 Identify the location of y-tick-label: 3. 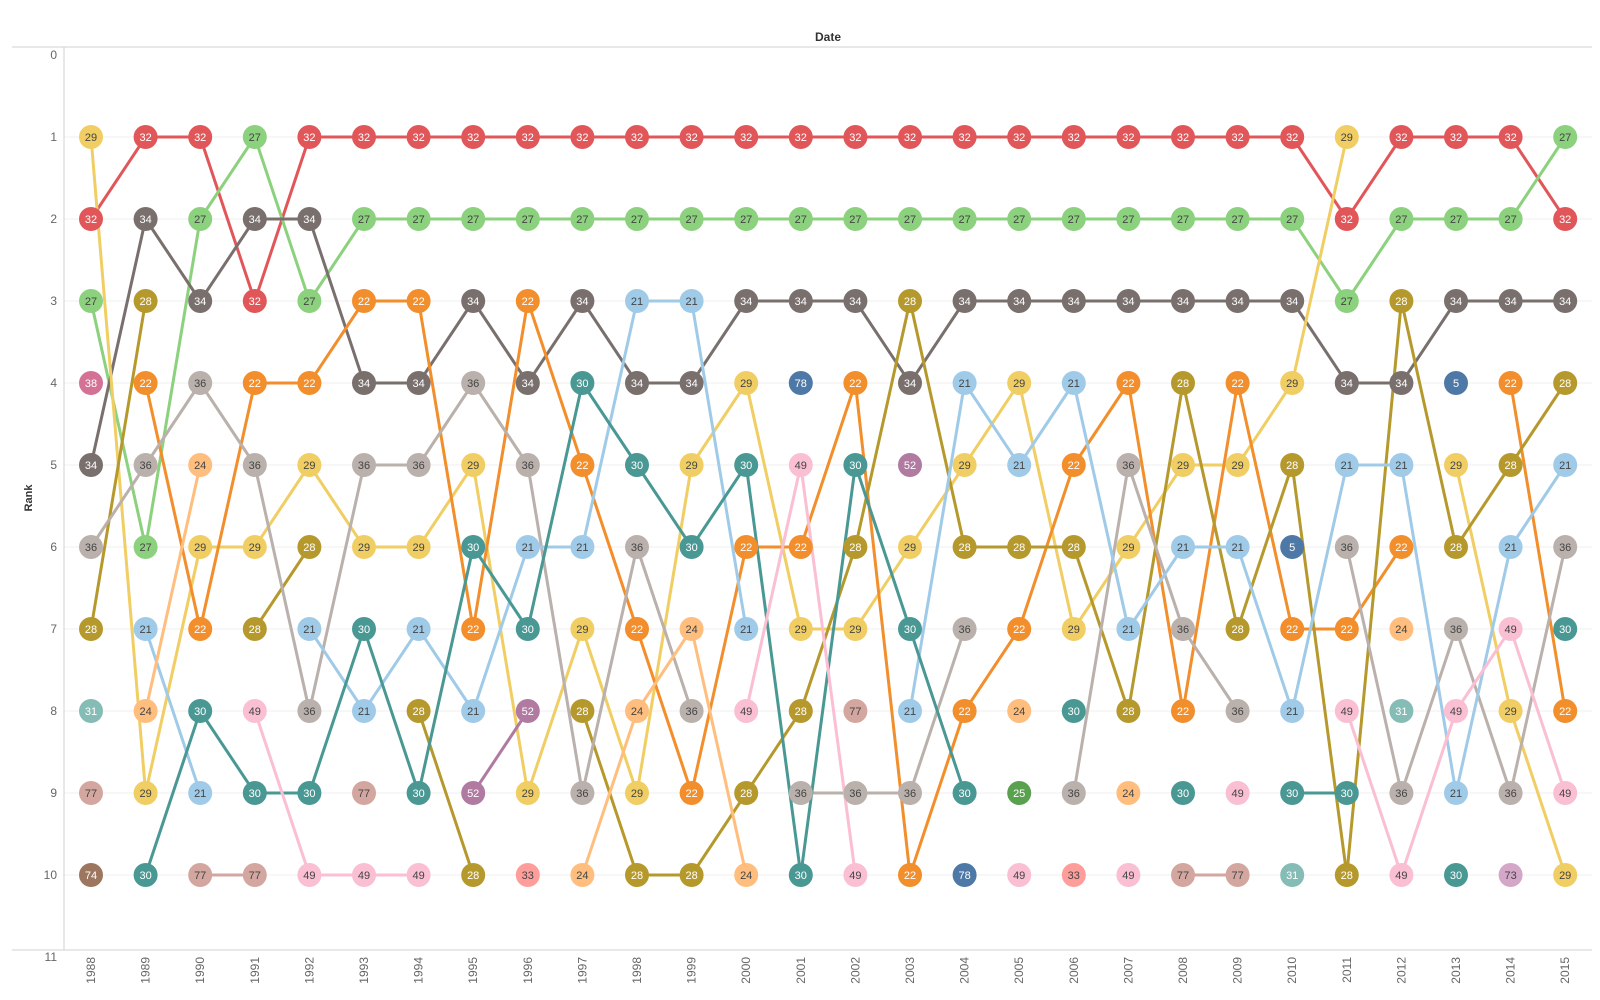
(53, 301).